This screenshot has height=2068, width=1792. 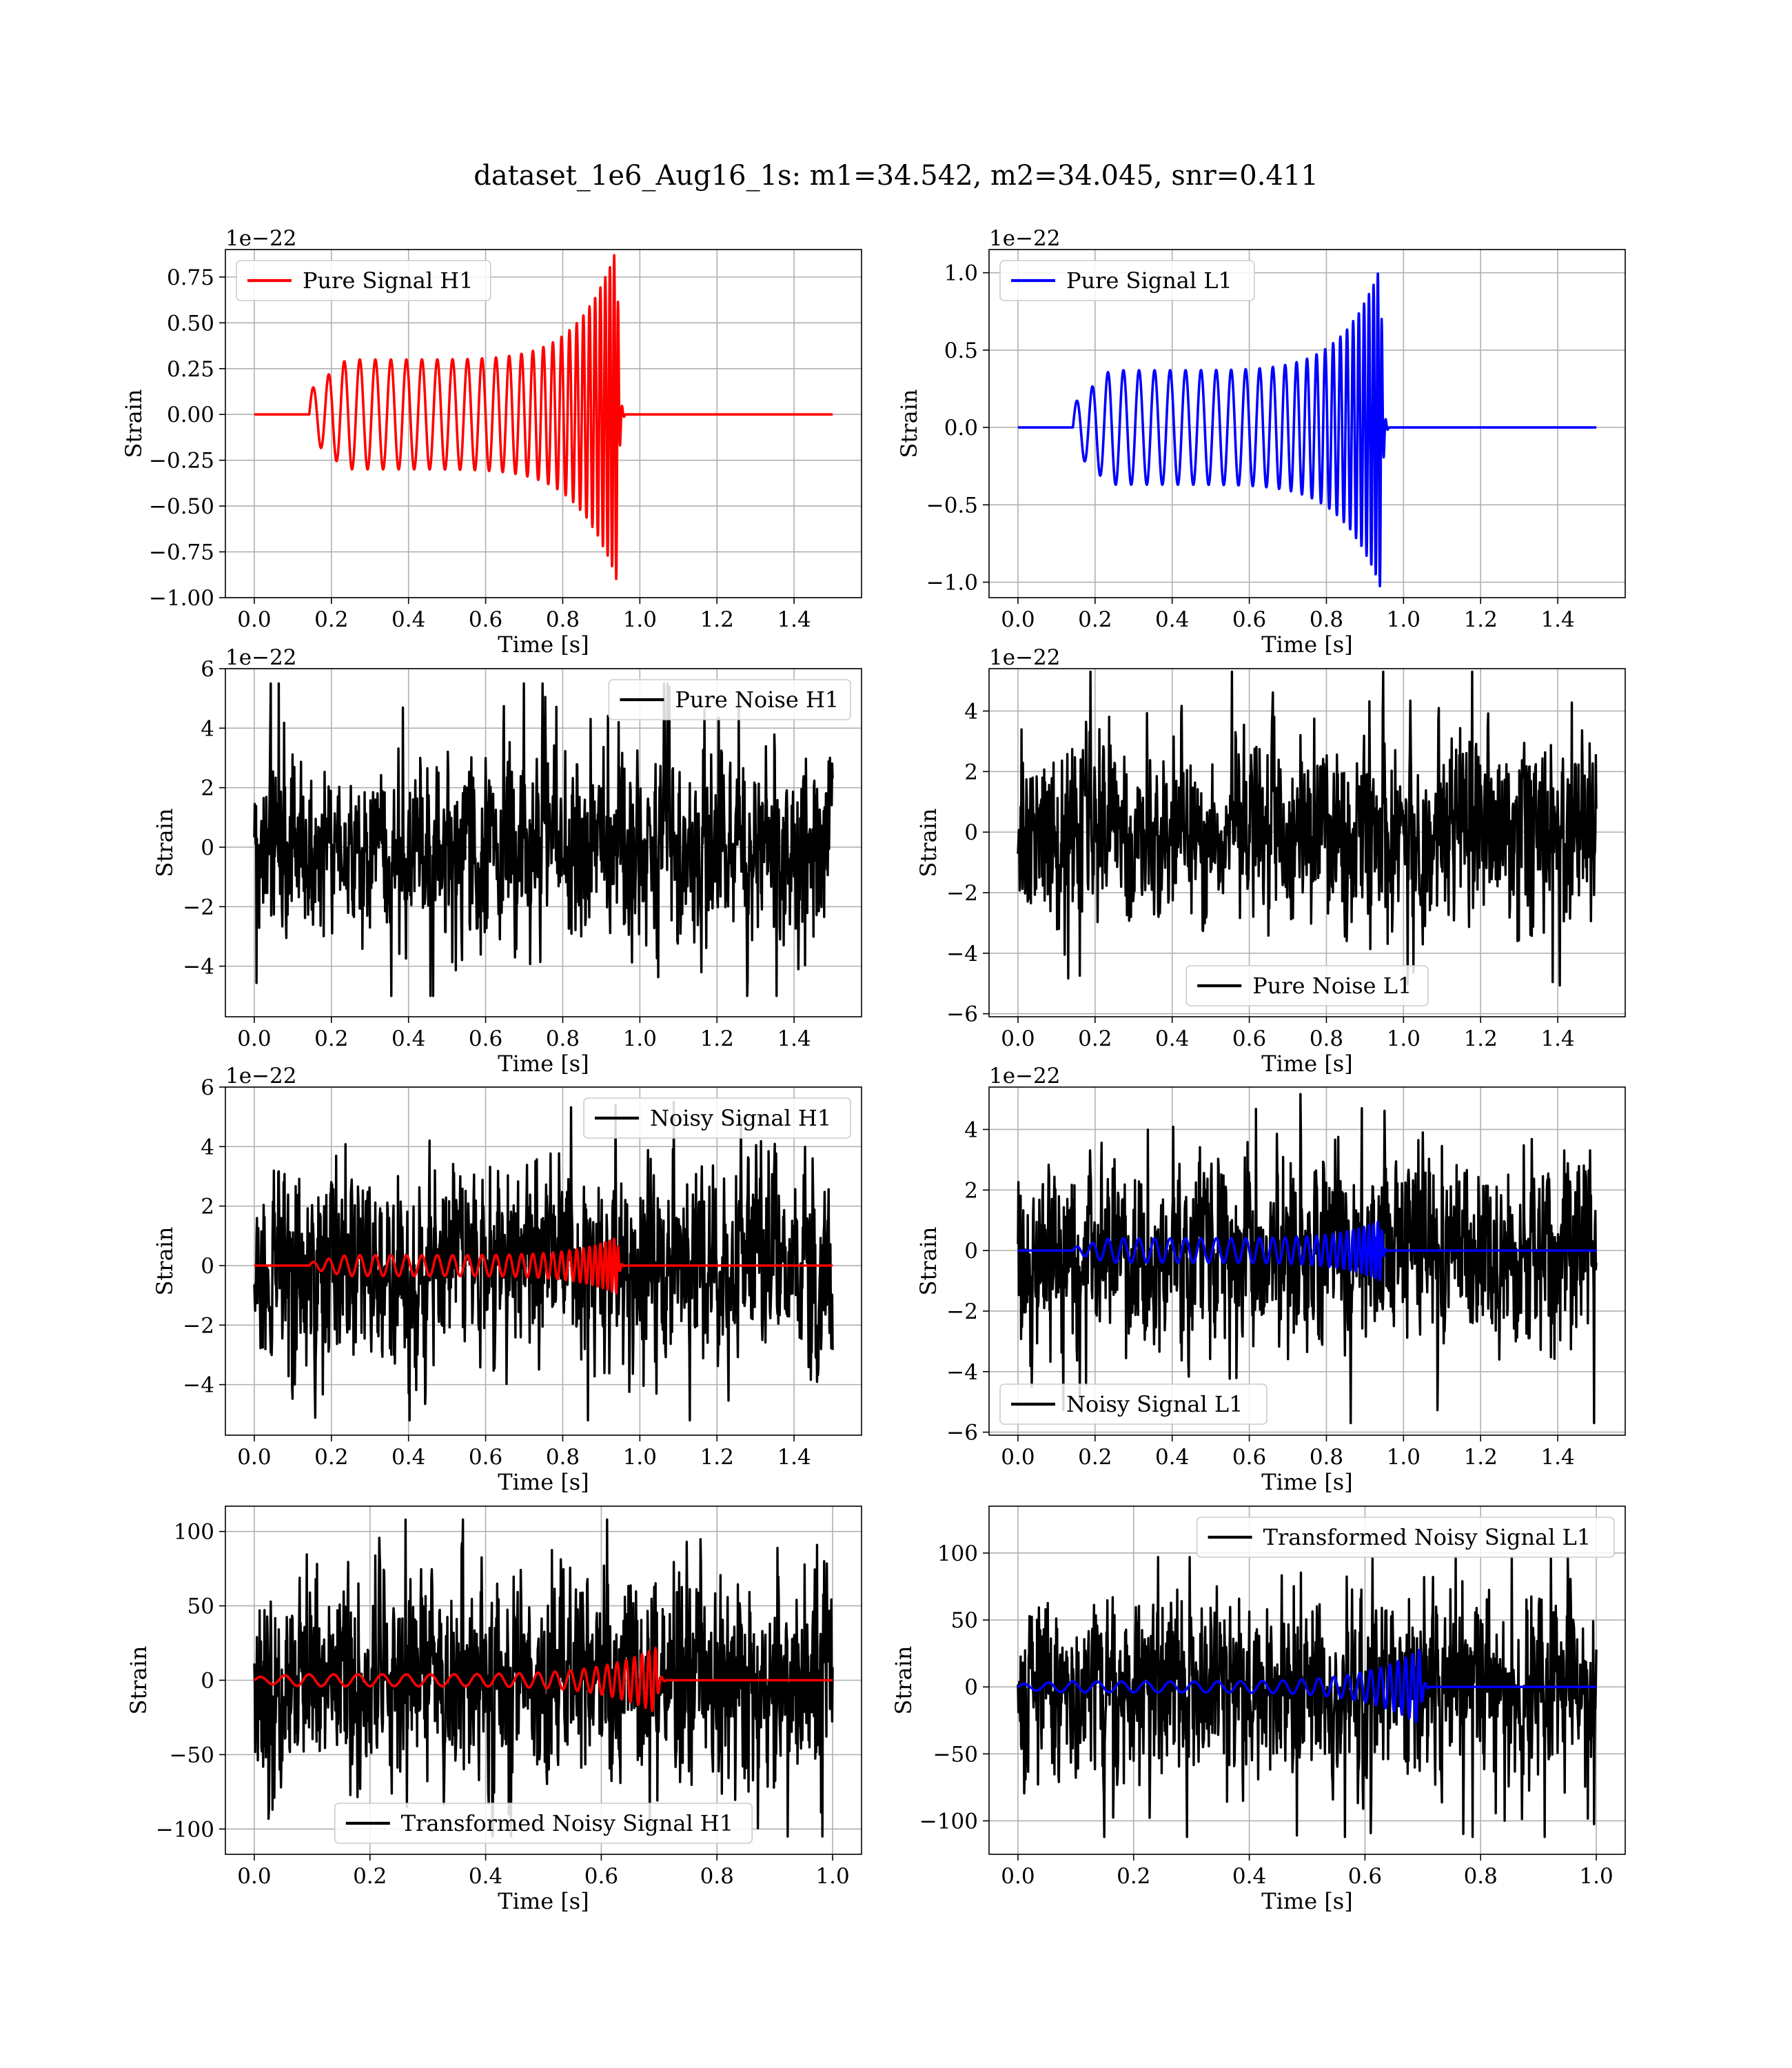 I want to click on y-tick-label: −6, so click(x=962, y=1433).